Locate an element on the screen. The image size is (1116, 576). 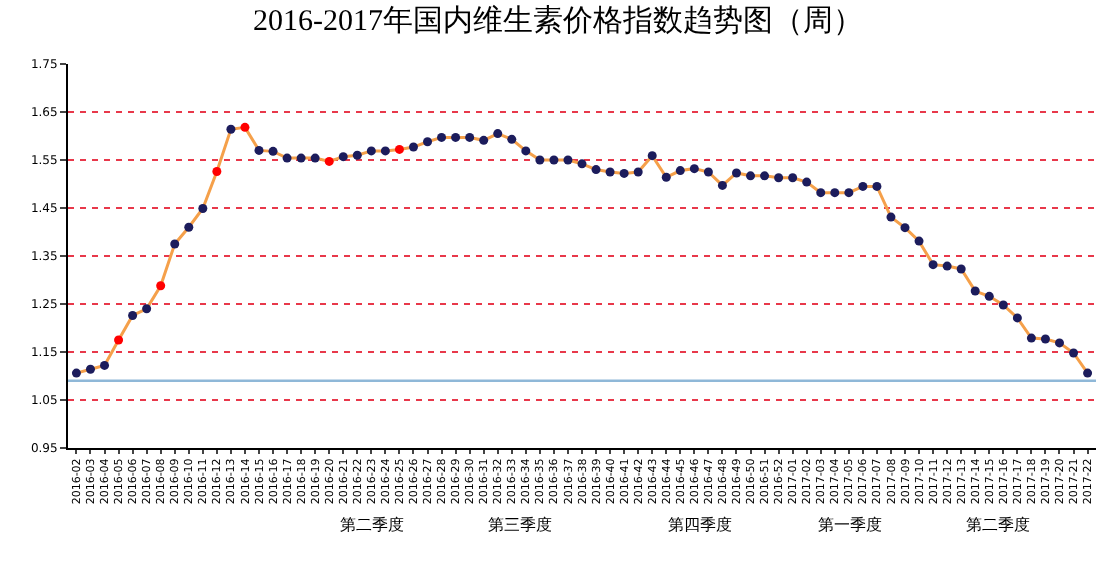
chart-title: 2016-2017年国内维生素价格指数趋势图（周） is located at coordinates (558, 20).